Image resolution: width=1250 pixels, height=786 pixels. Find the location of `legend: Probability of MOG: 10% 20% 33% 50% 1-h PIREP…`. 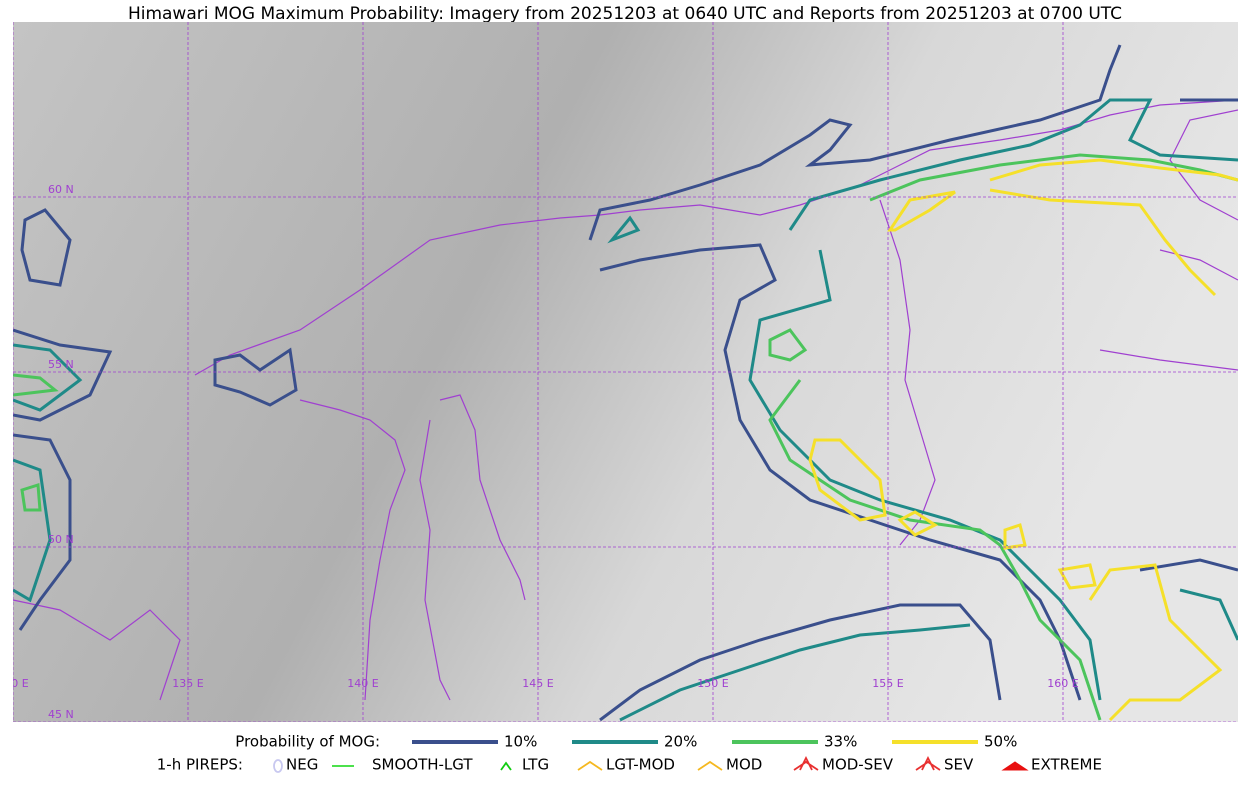

legend: Probability of MOG: 10% 20% 33% 50% 1-h PIREP… is located at coordinates (629, 753).